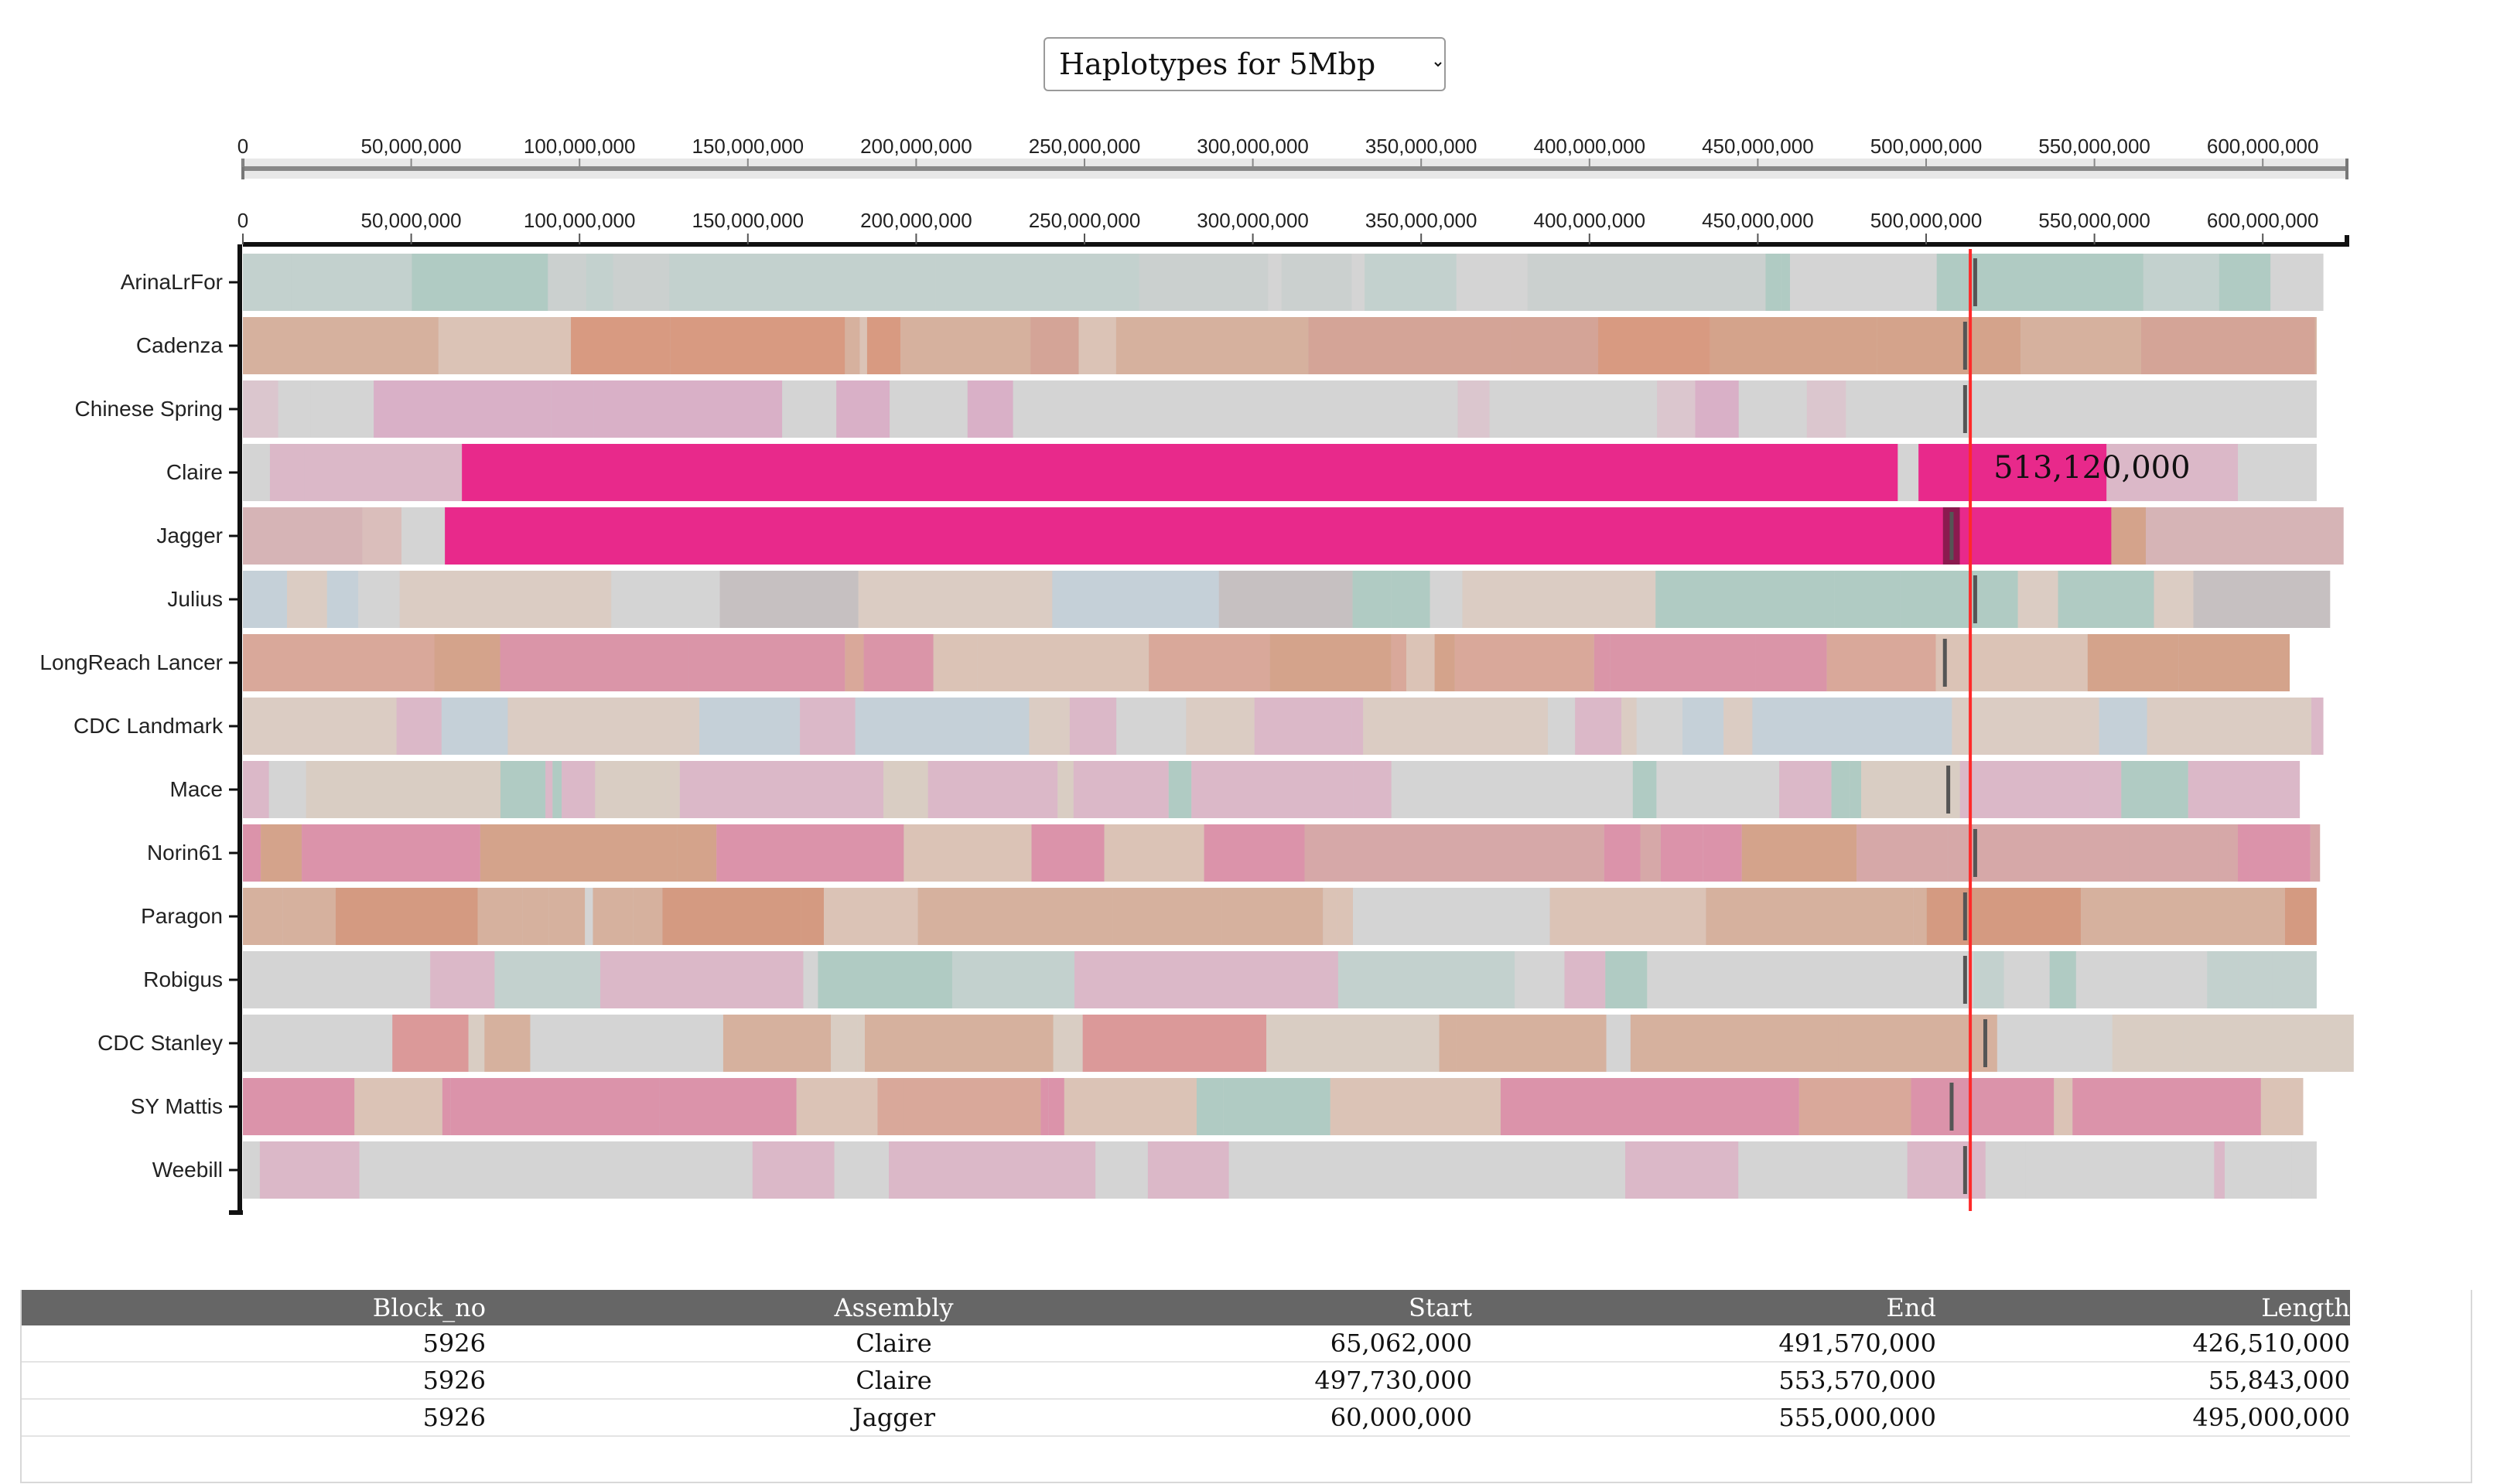 The height and width of the screenshot is (1484, 2497). I want to click on highlighted-block, so click(2012, 472).